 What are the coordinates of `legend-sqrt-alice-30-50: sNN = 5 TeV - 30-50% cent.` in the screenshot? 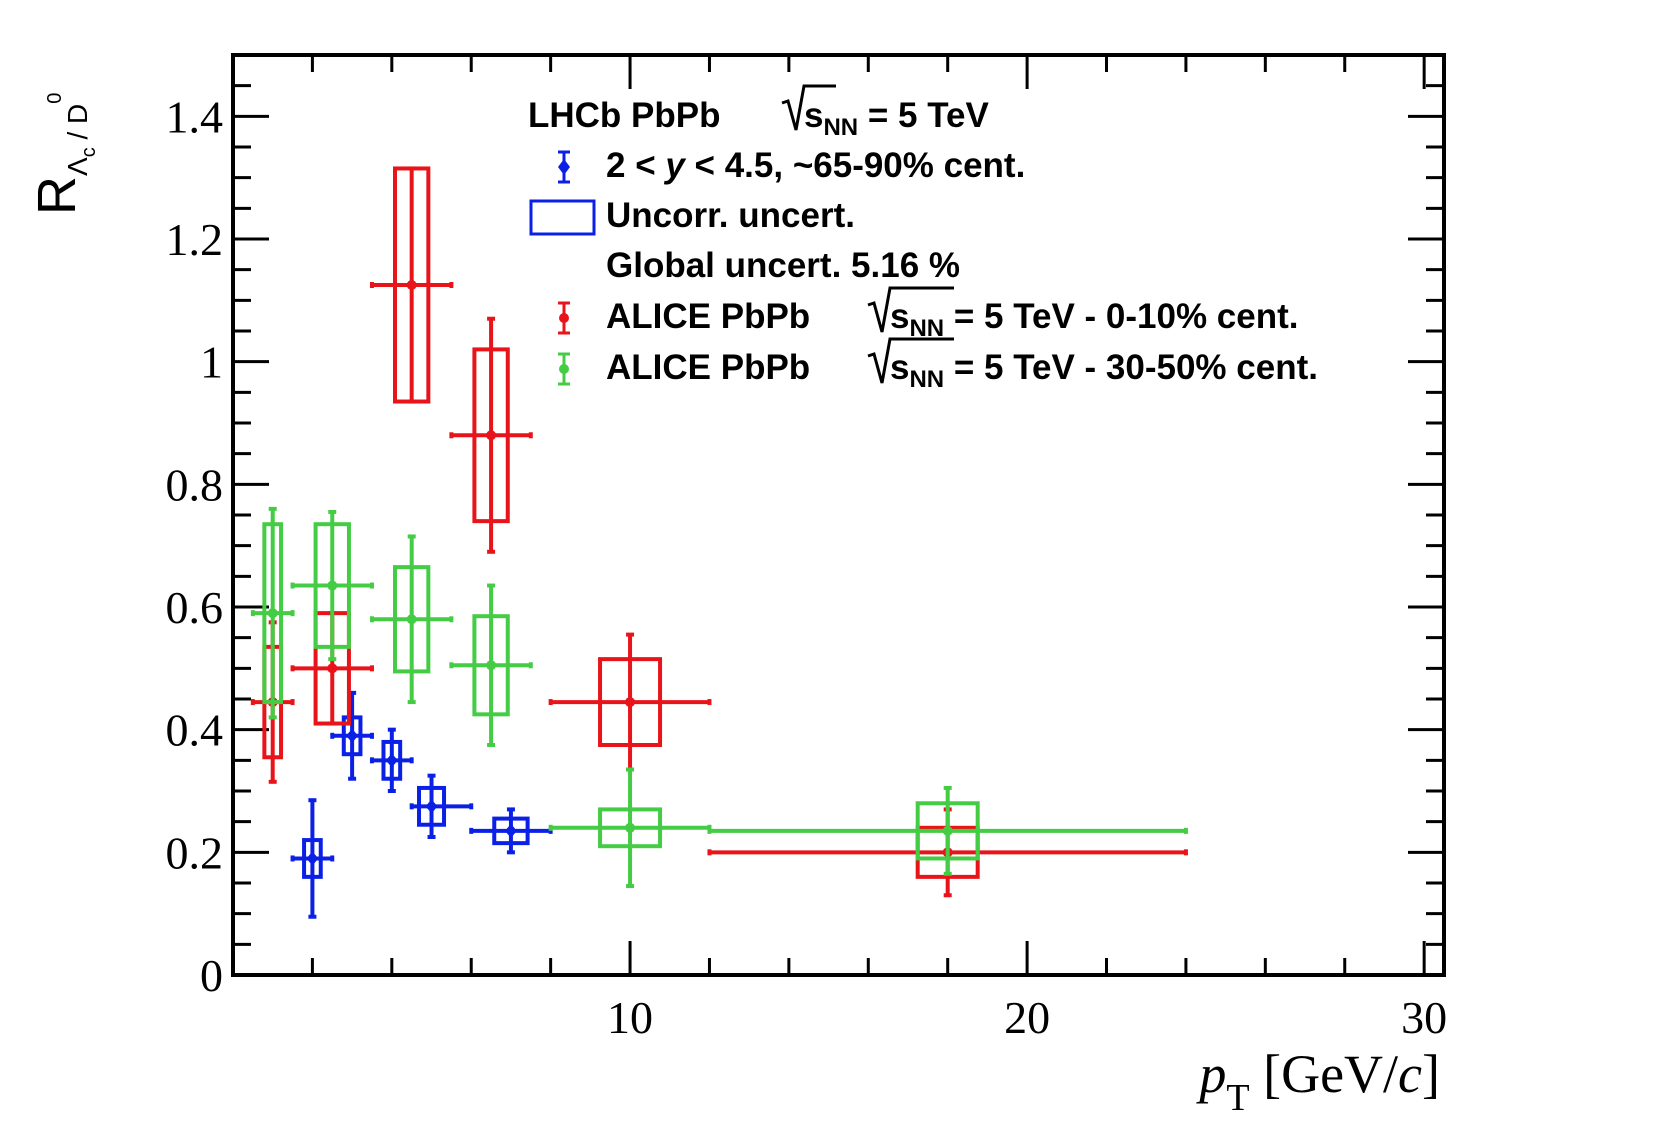 It's located at (1092, 365).